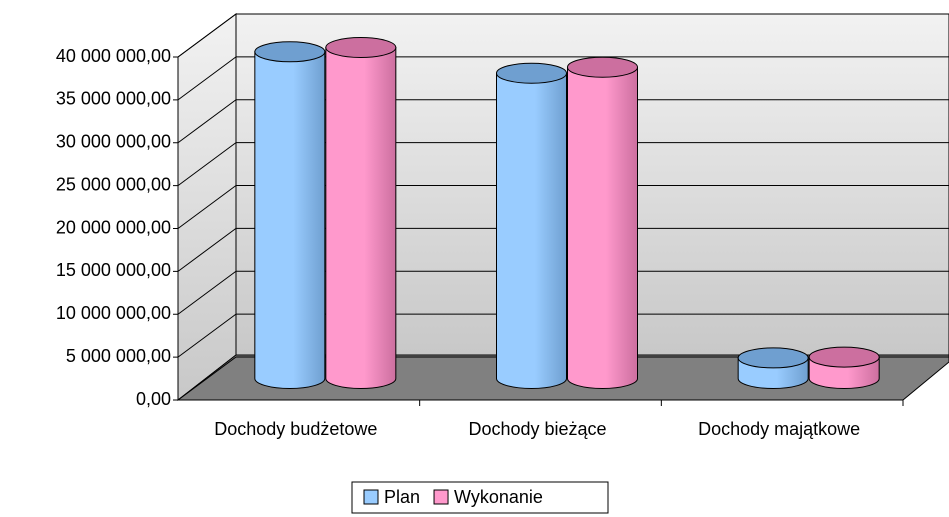 This screenshot has height=517, width=949. I want to click on y-tick-label: 15 000 000,00, so click(113, 270).